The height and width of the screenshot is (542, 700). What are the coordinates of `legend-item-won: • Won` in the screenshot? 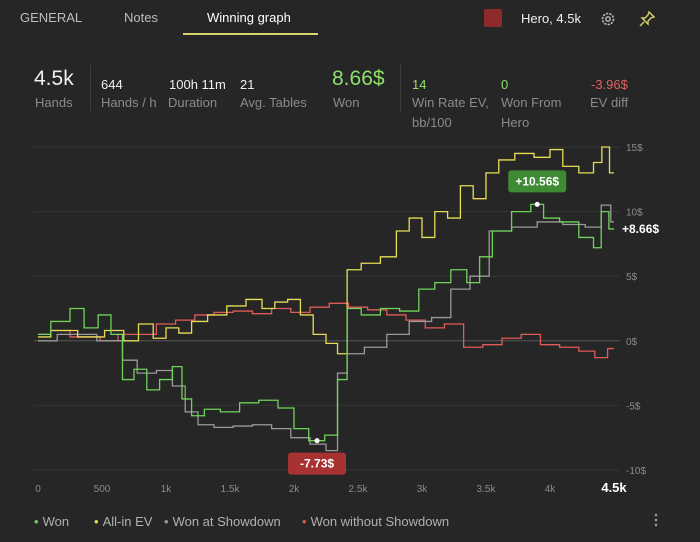 It's located at (51, 521).